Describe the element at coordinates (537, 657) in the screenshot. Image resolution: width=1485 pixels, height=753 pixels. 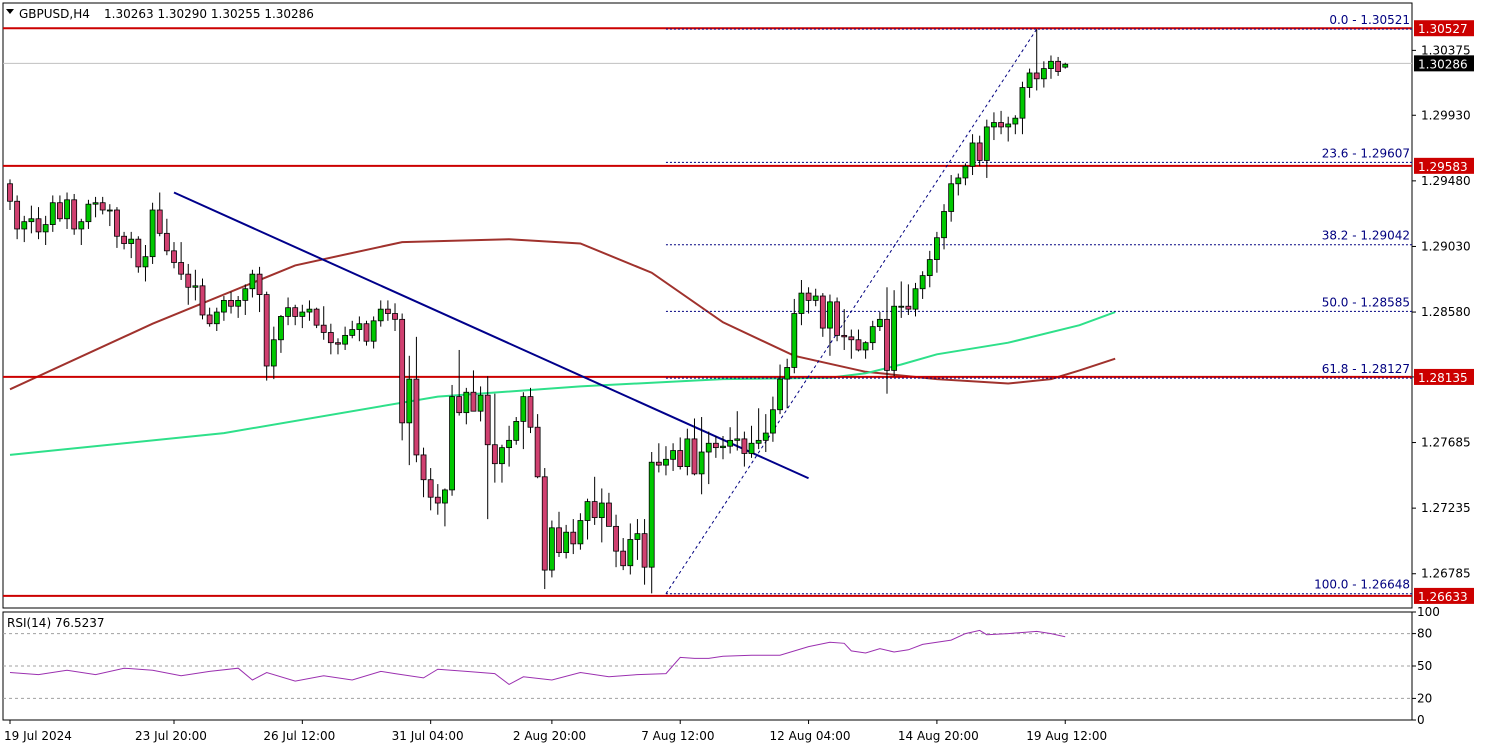
I see `rsi-line` at that location.